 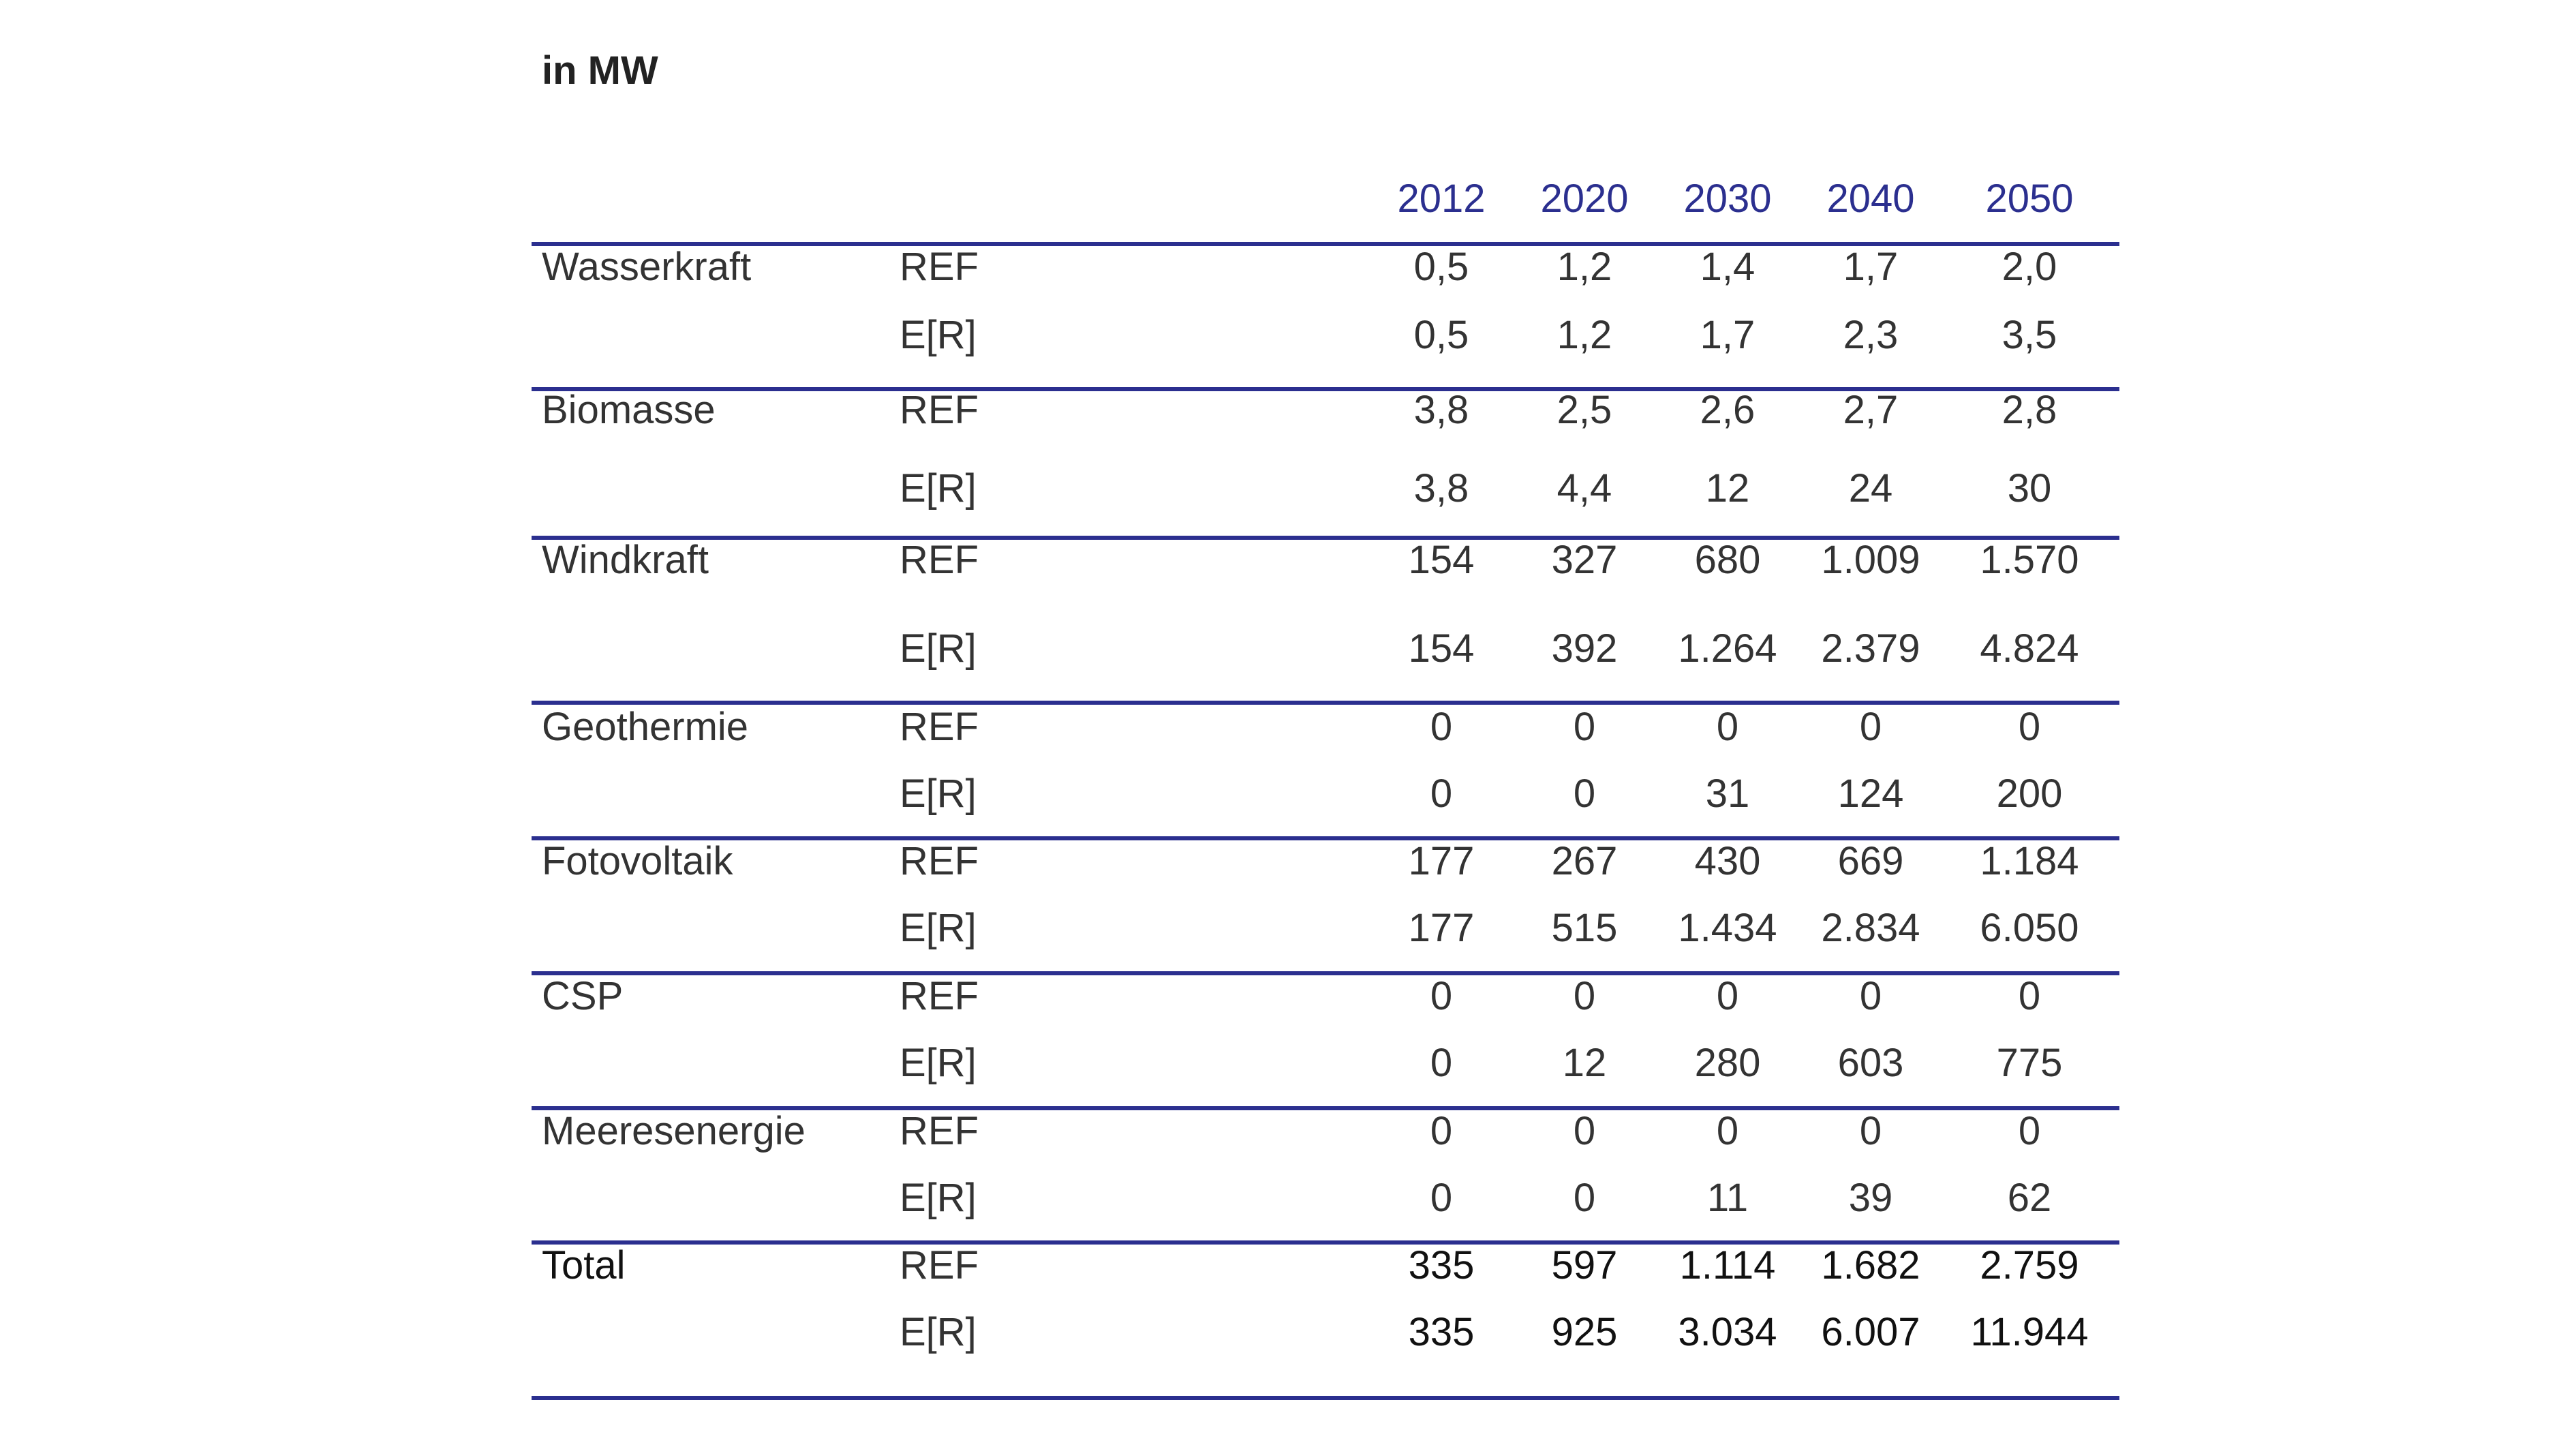 I want to click on table-cell: 6.050, so click(x=2029, y=928).